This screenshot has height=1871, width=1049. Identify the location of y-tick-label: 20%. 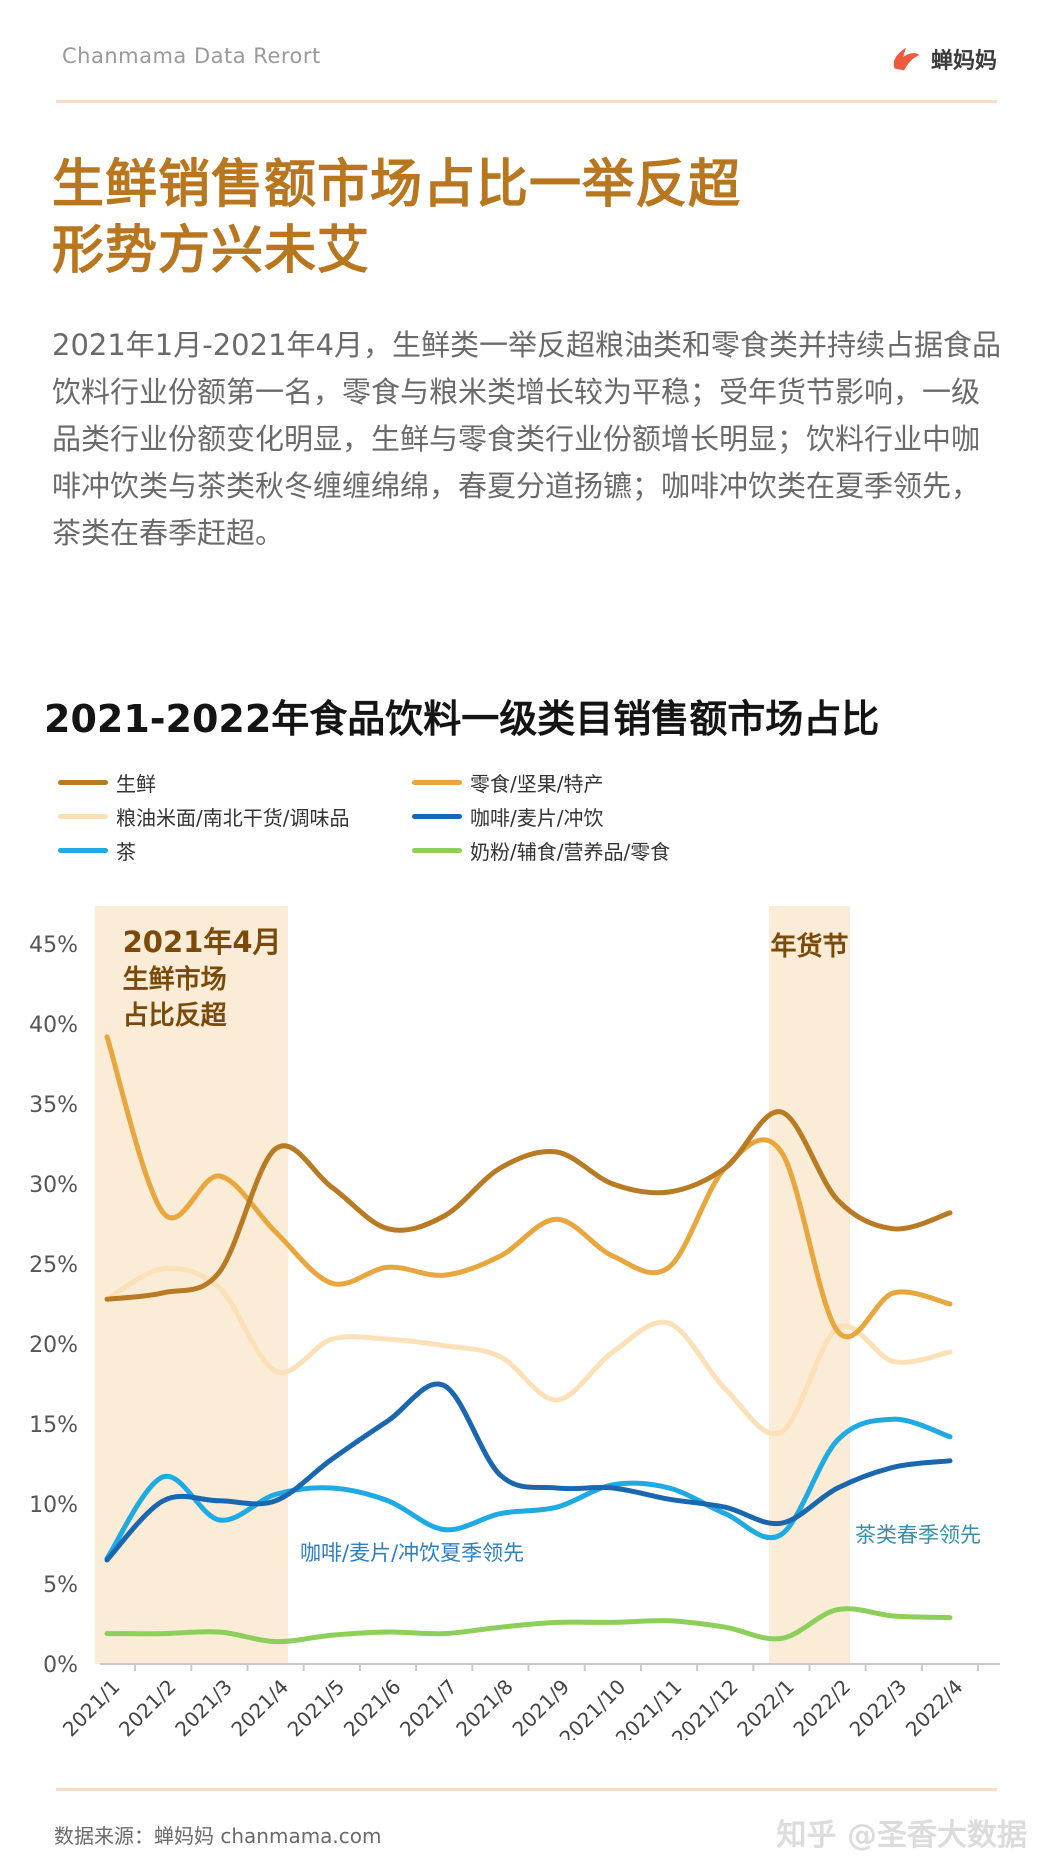
(53, 1345).